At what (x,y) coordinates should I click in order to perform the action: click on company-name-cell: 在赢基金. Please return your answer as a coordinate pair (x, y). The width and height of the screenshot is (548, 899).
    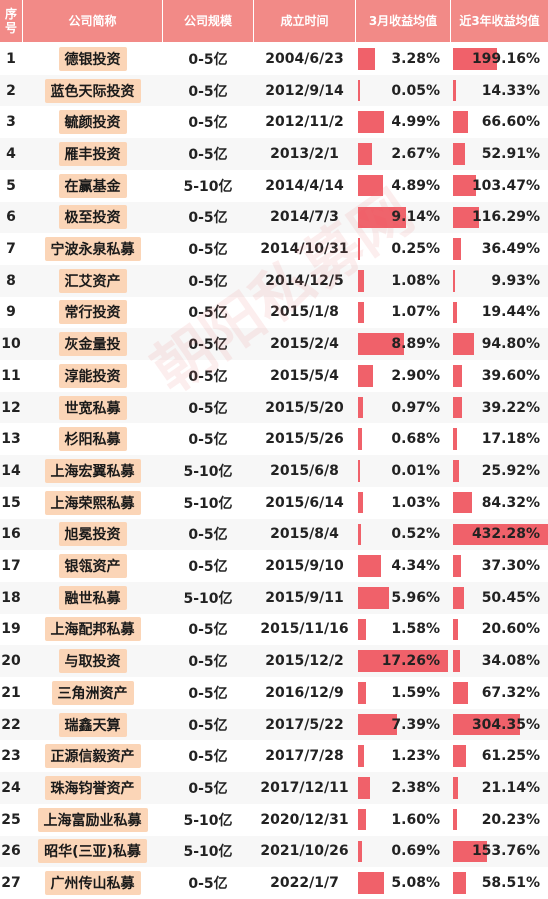
    Looking at the image, I should click on (92, 186).